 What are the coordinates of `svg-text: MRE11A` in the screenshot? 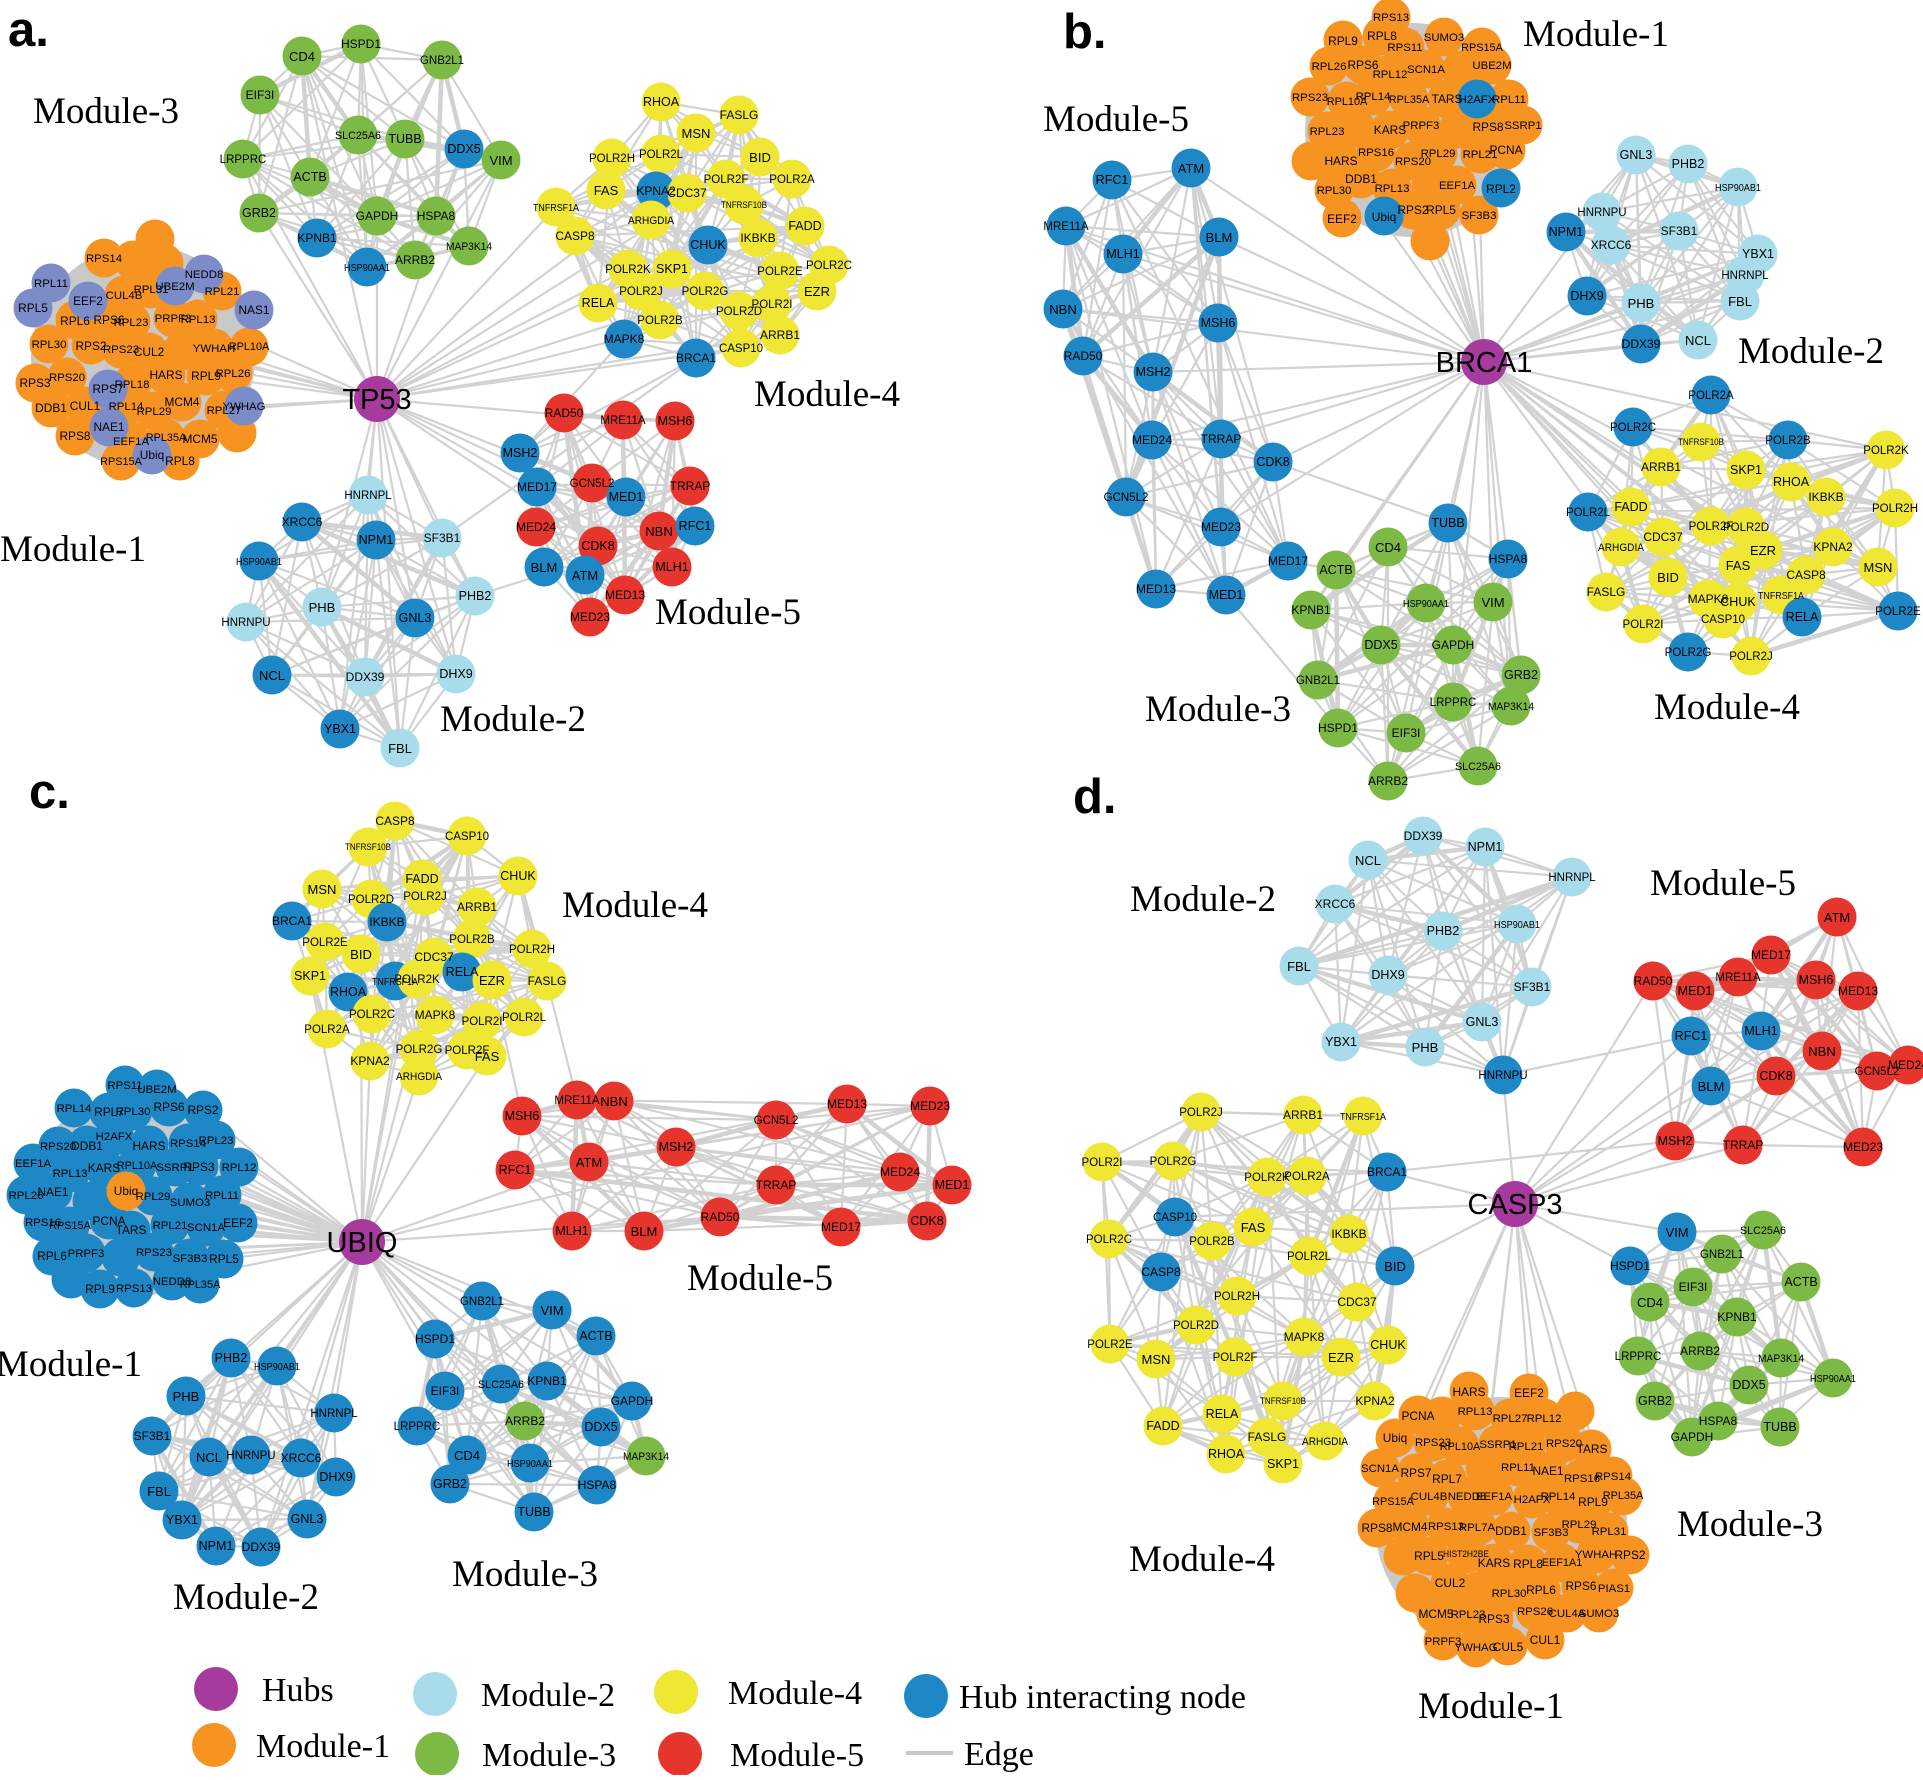 It's located at (1737, 978).